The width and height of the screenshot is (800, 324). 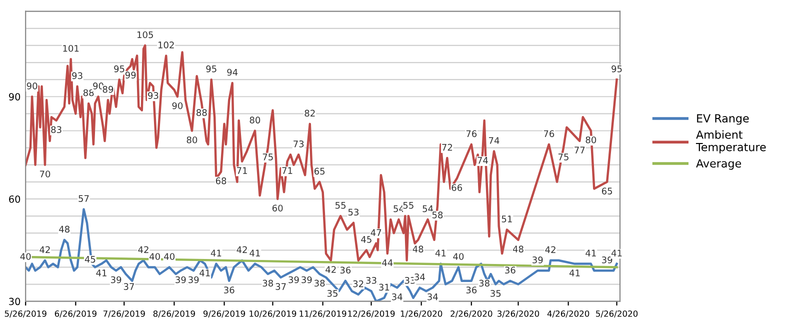 What do you see at coordinates (437, 215) in the screenshot?
I see `data-label: 58` at bounding box center [437, 215].